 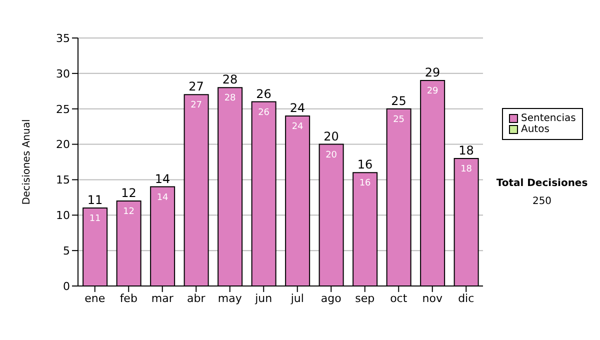 I want to click on y-tick-label: 35, so click(x=63, y=38).